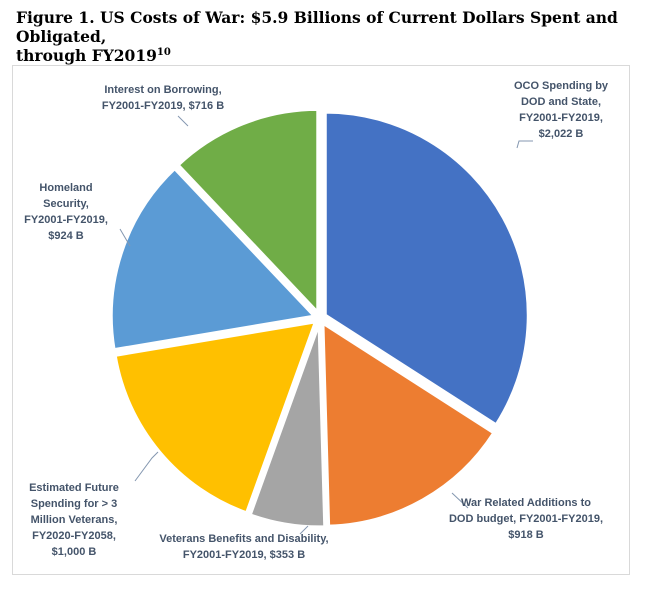 The width and height of the screenshot is (653, 596). Describe the element at coordinates (561, 118) in the screenshot. I see `slice-label-1-line-3: FY2001-FY2019,` at that location.